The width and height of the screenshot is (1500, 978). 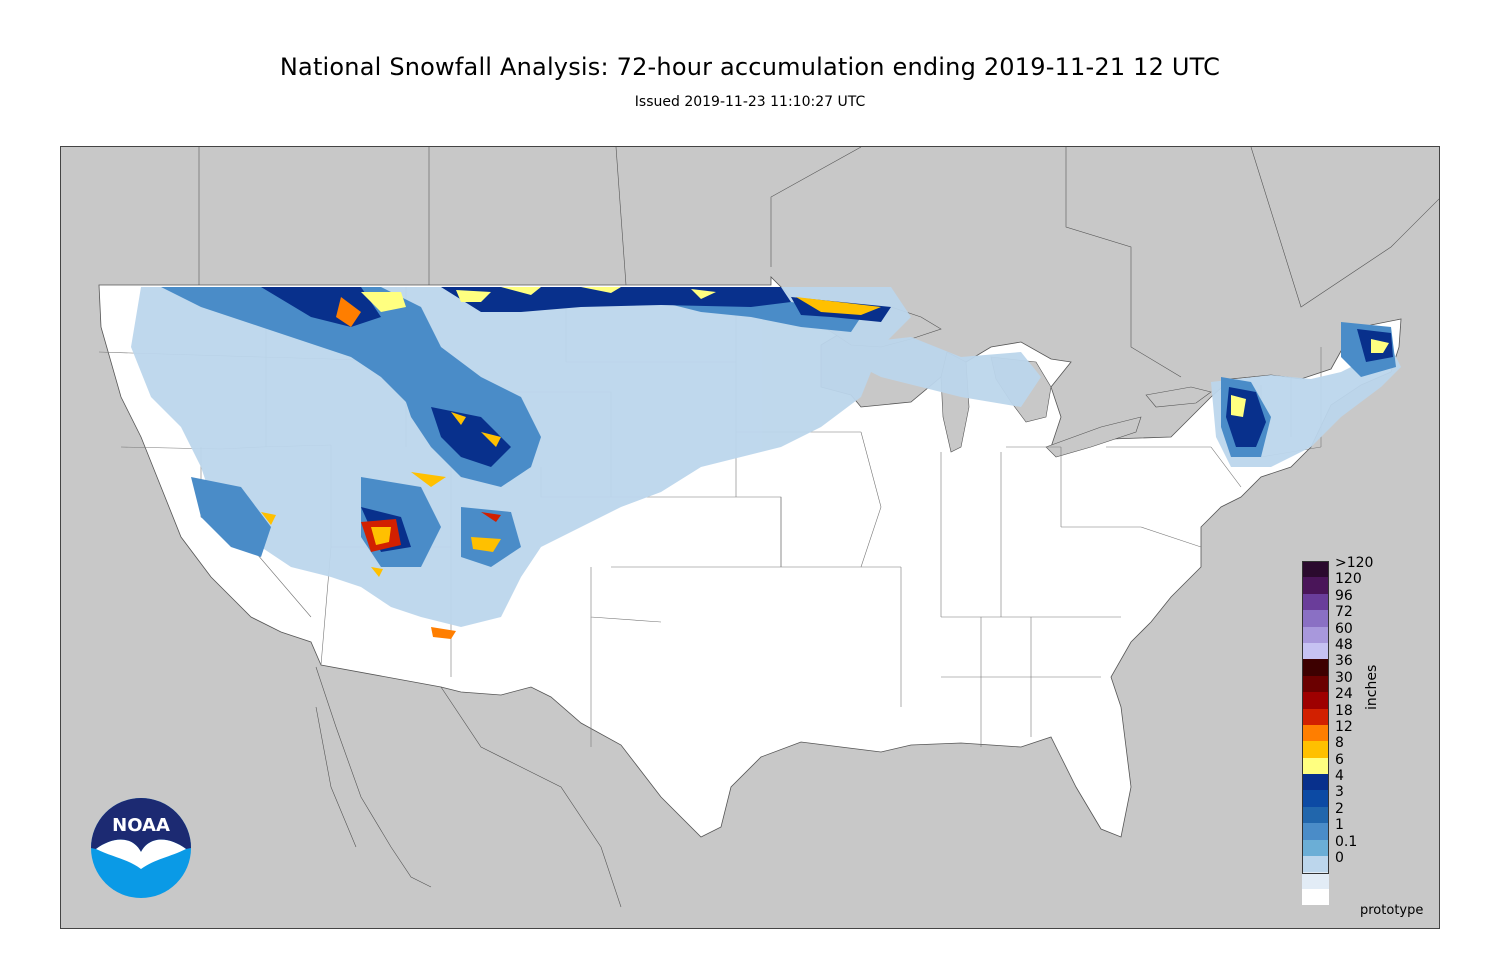 I want to click on legend-label: 3, so click(x=1339, y=792).